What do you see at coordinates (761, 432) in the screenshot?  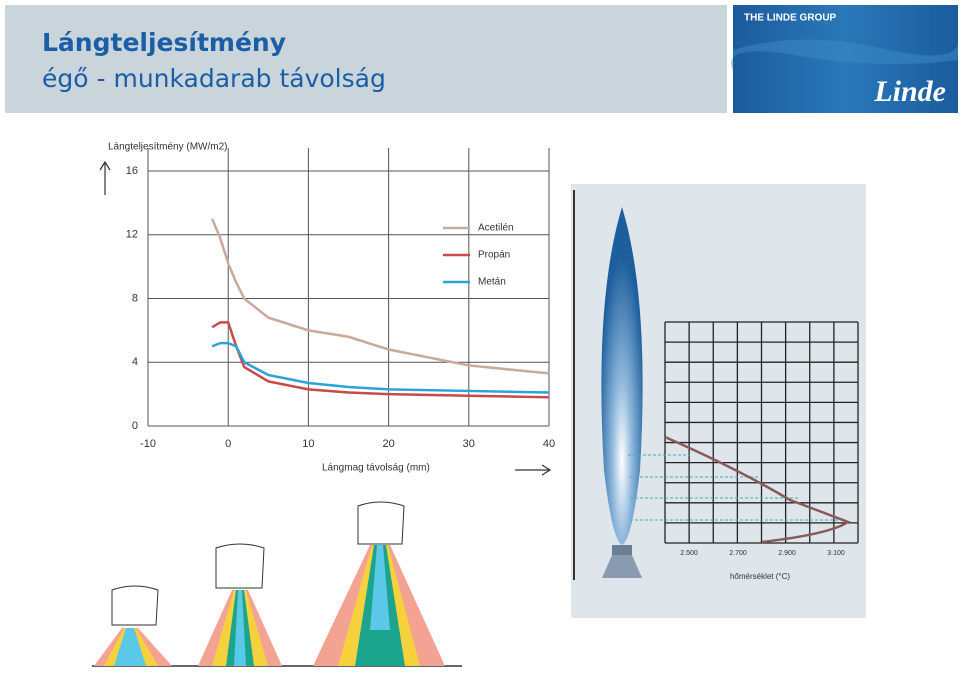 I see `temp-grid` at bounding box center [761, 432].